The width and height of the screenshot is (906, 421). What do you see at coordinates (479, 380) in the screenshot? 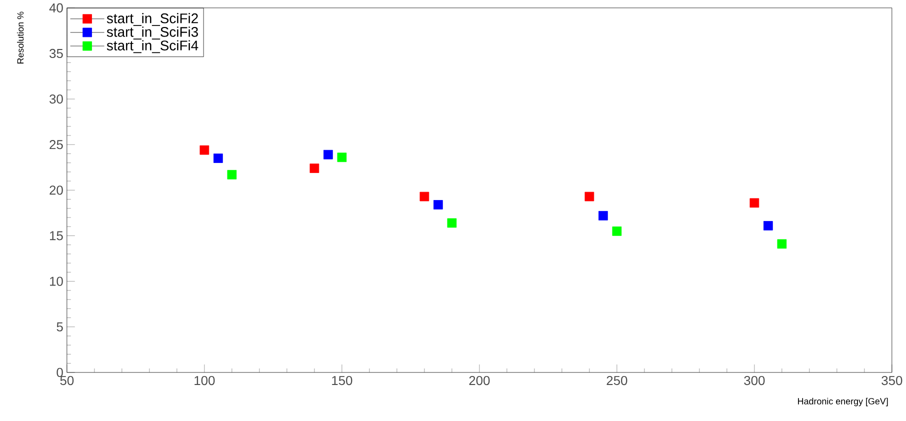
I see `x-tick-label: 200` at bounding box center [479, 380].